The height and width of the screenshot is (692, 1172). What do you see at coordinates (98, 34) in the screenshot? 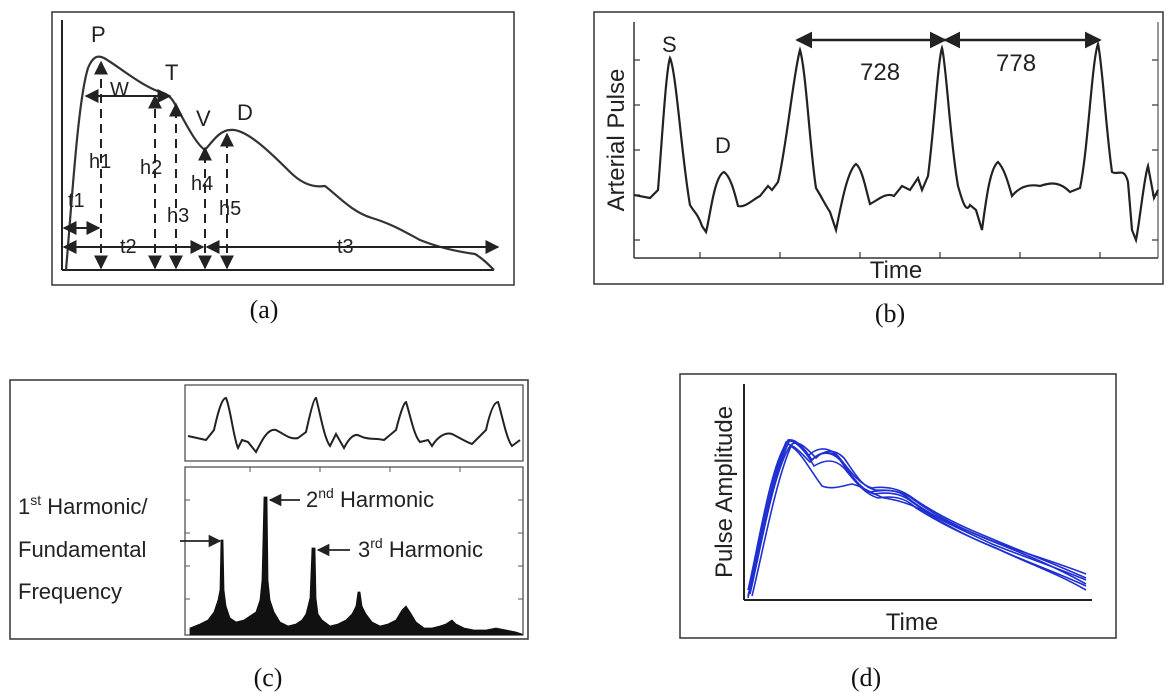
I see `label-p: P` at bounding box center [98, 34].